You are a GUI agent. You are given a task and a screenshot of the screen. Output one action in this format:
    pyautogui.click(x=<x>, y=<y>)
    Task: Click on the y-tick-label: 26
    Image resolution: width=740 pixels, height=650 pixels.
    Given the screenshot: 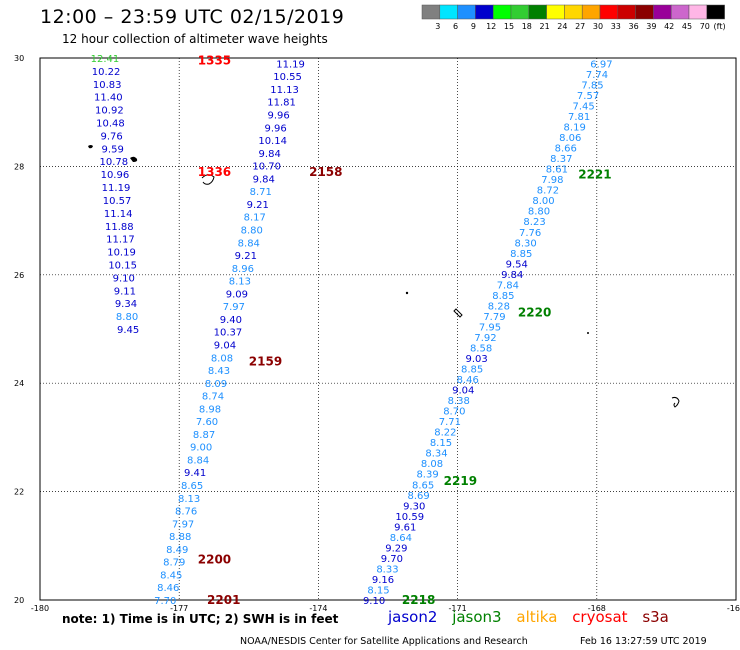 What is the action you would take?
    pyautogui.click(x=19, y=275)
    